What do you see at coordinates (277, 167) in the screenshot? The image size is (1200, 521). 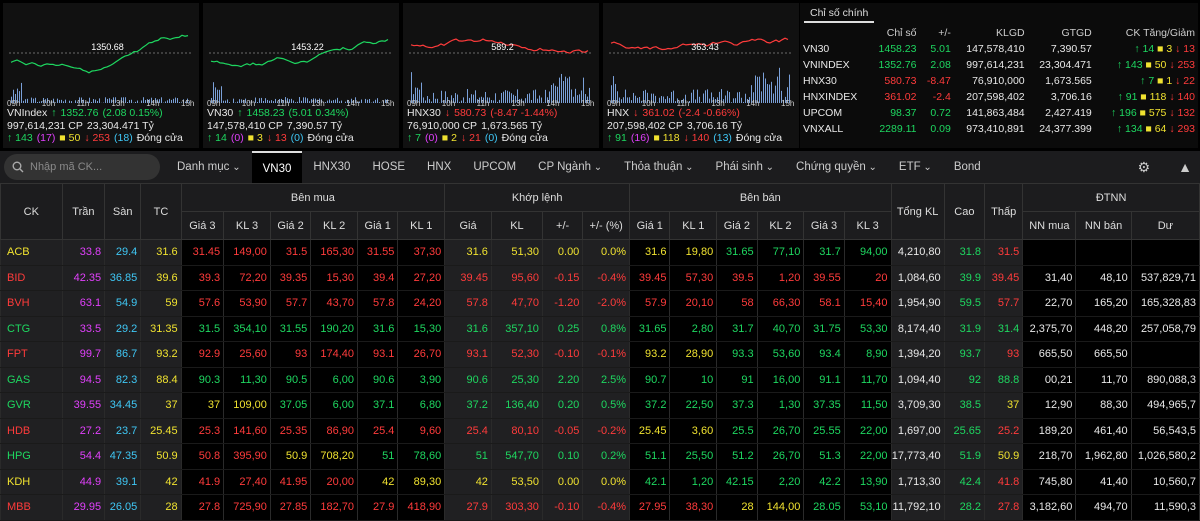 I see `tab-vn30: VN30` at bounding box center [277, 167].